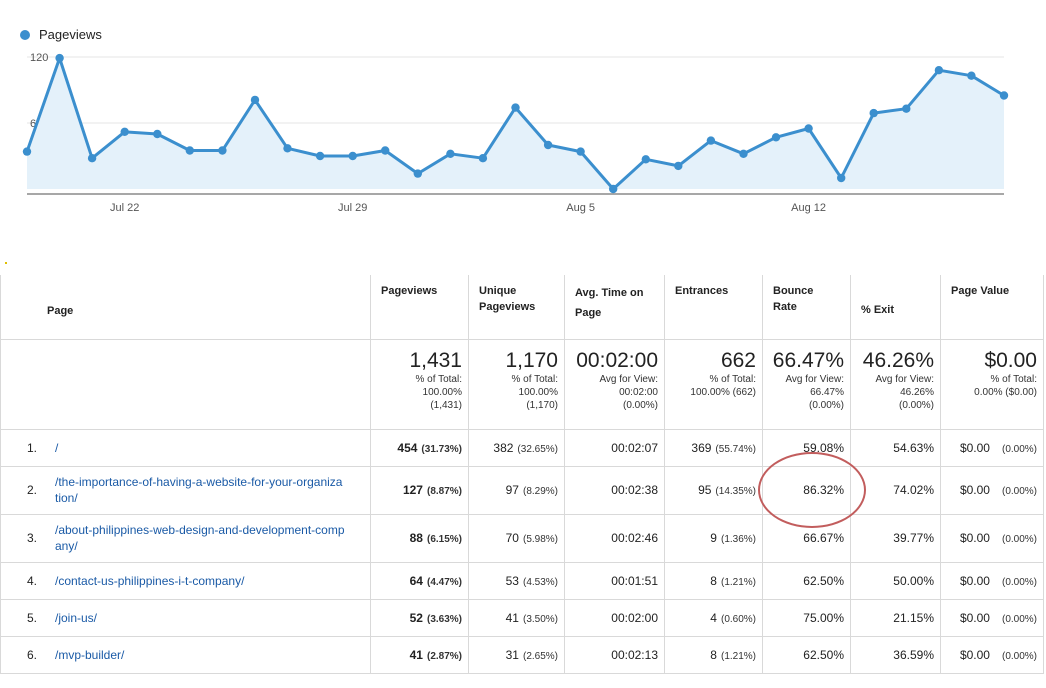  I want to click on upv-value: 31, so click(512, 654).